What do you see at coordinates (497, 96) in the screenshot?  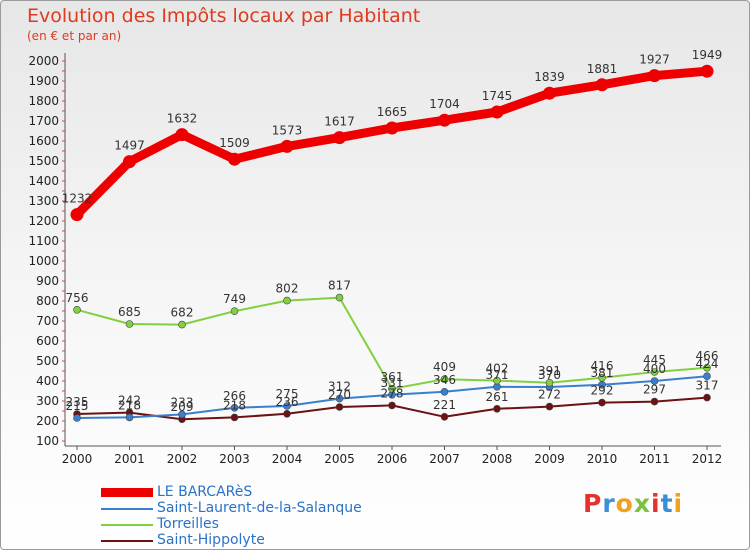 I see `data-label: 1745` at bounding box center [497, 96].